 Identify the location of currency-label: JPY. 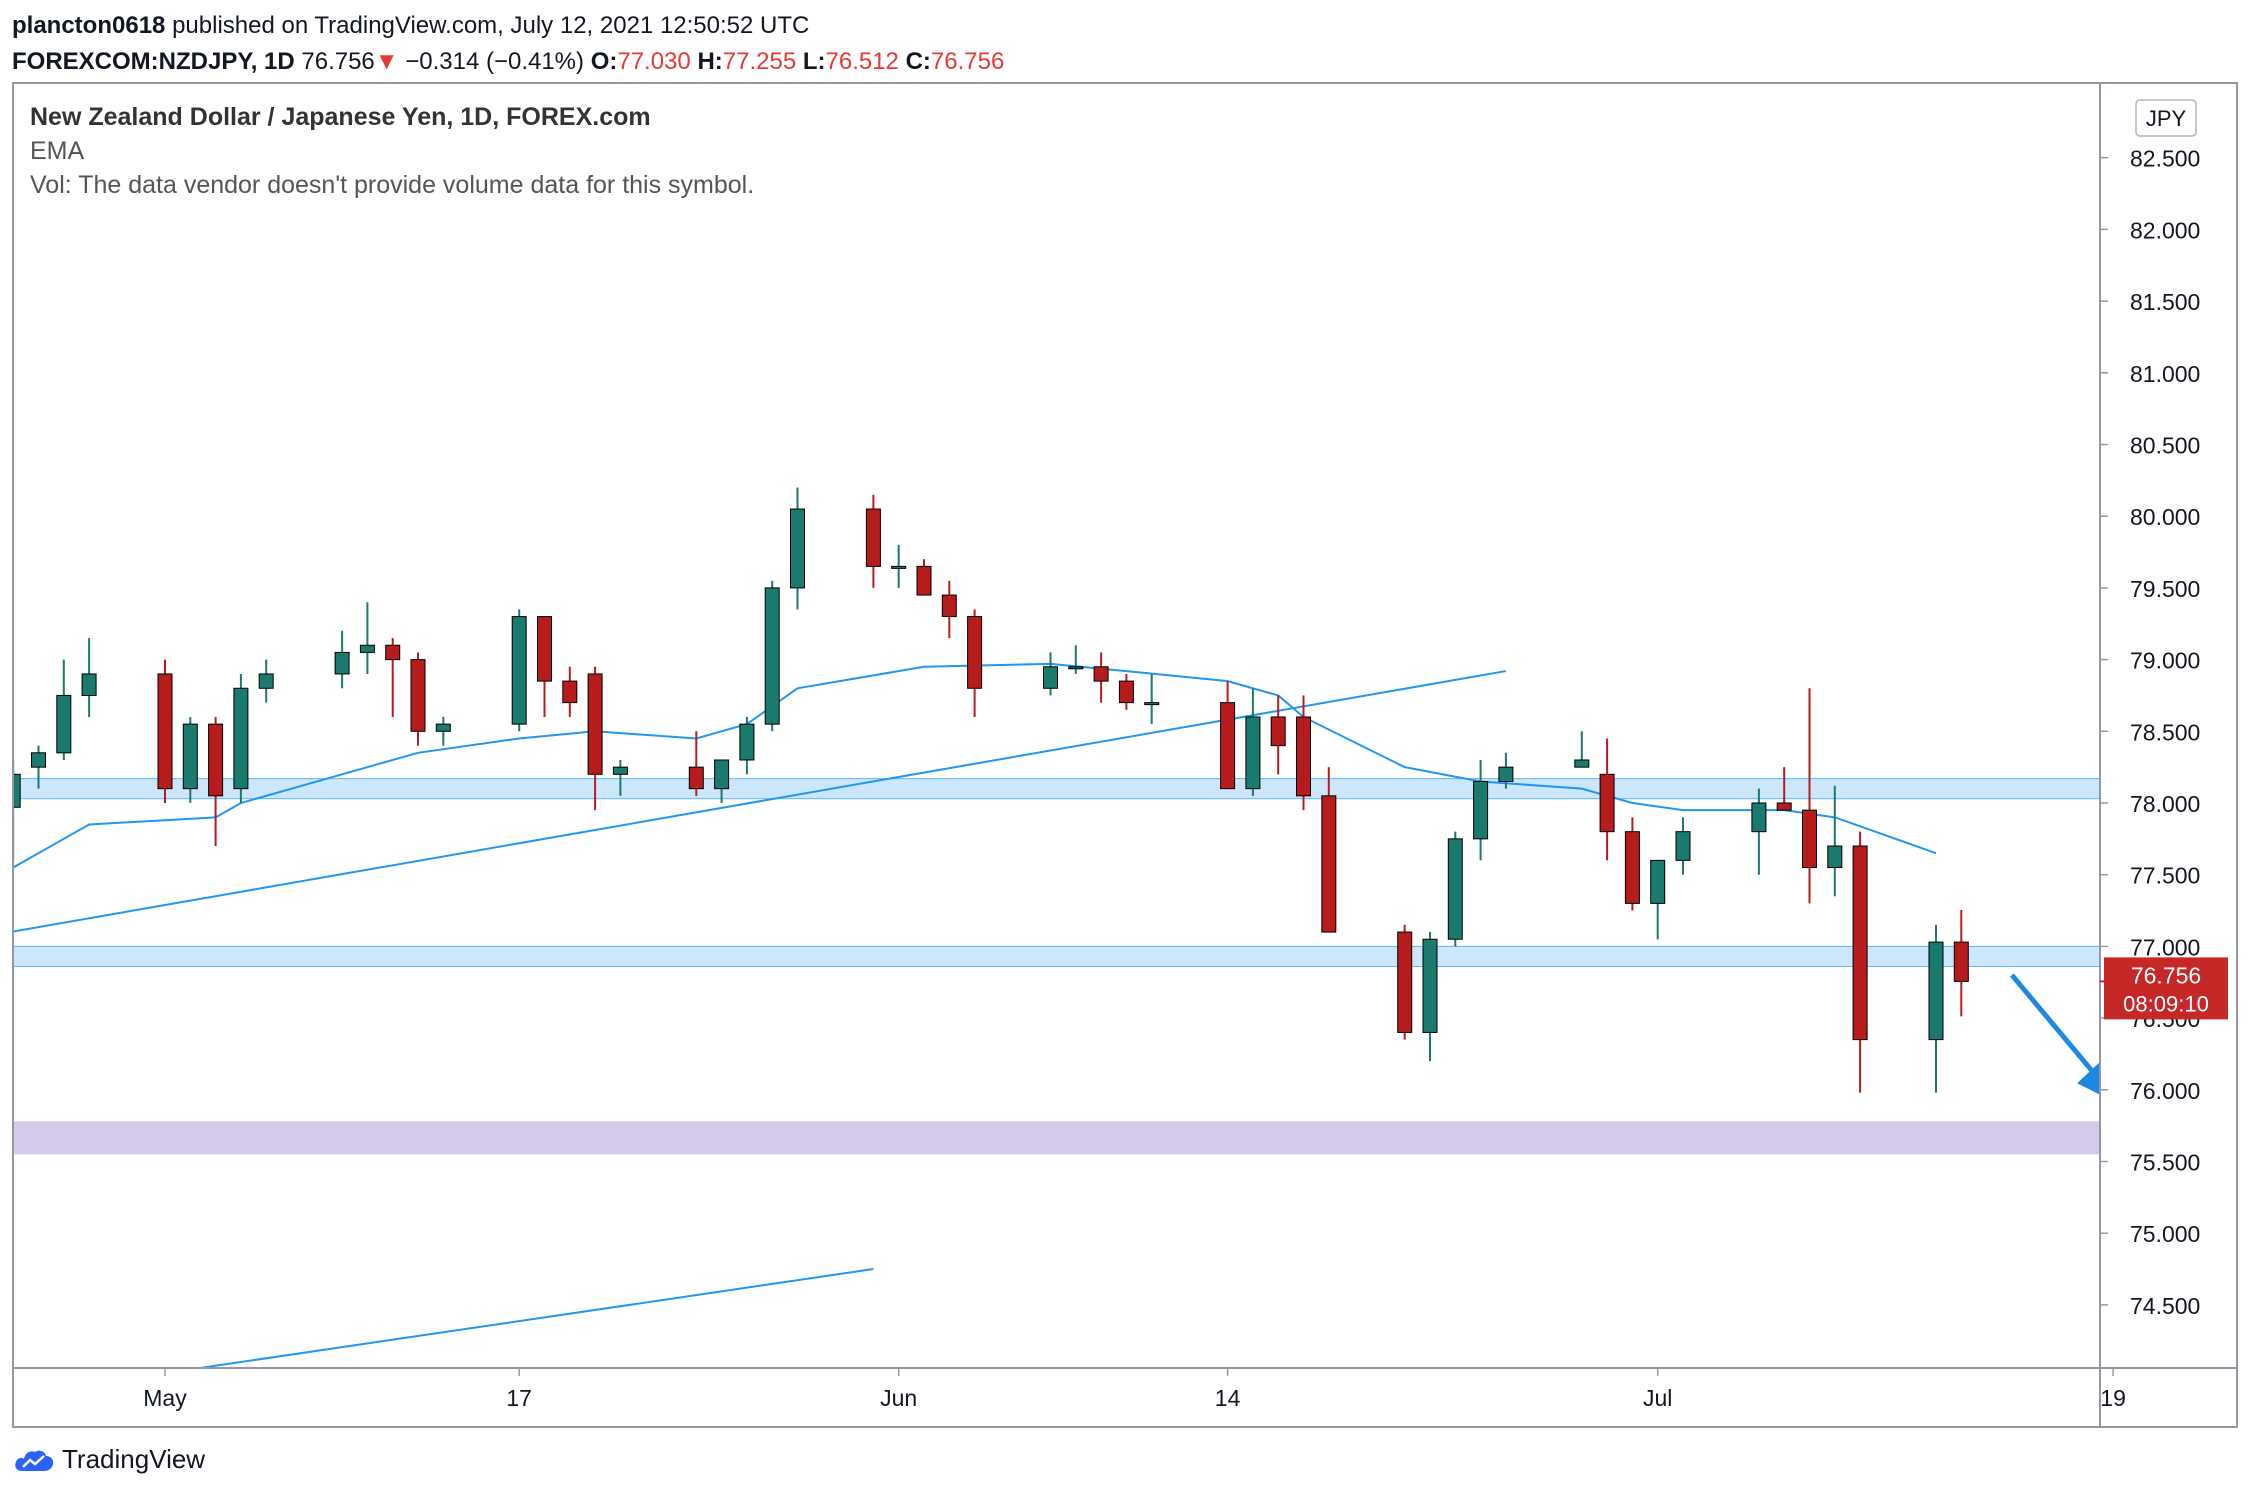
(2166, 118).